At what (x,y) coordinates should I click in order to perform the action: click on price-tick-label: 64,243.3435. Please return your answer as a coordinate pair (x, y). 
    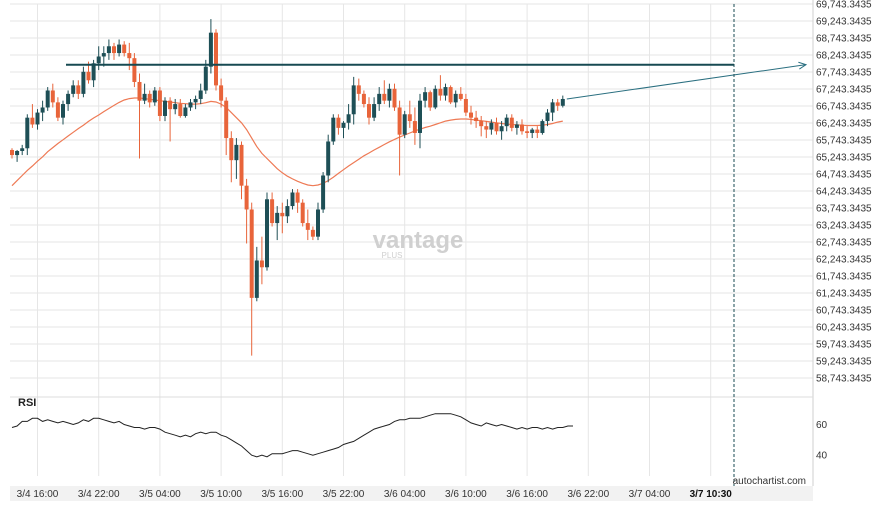
    Looking at the image, I should click on (844, 192).